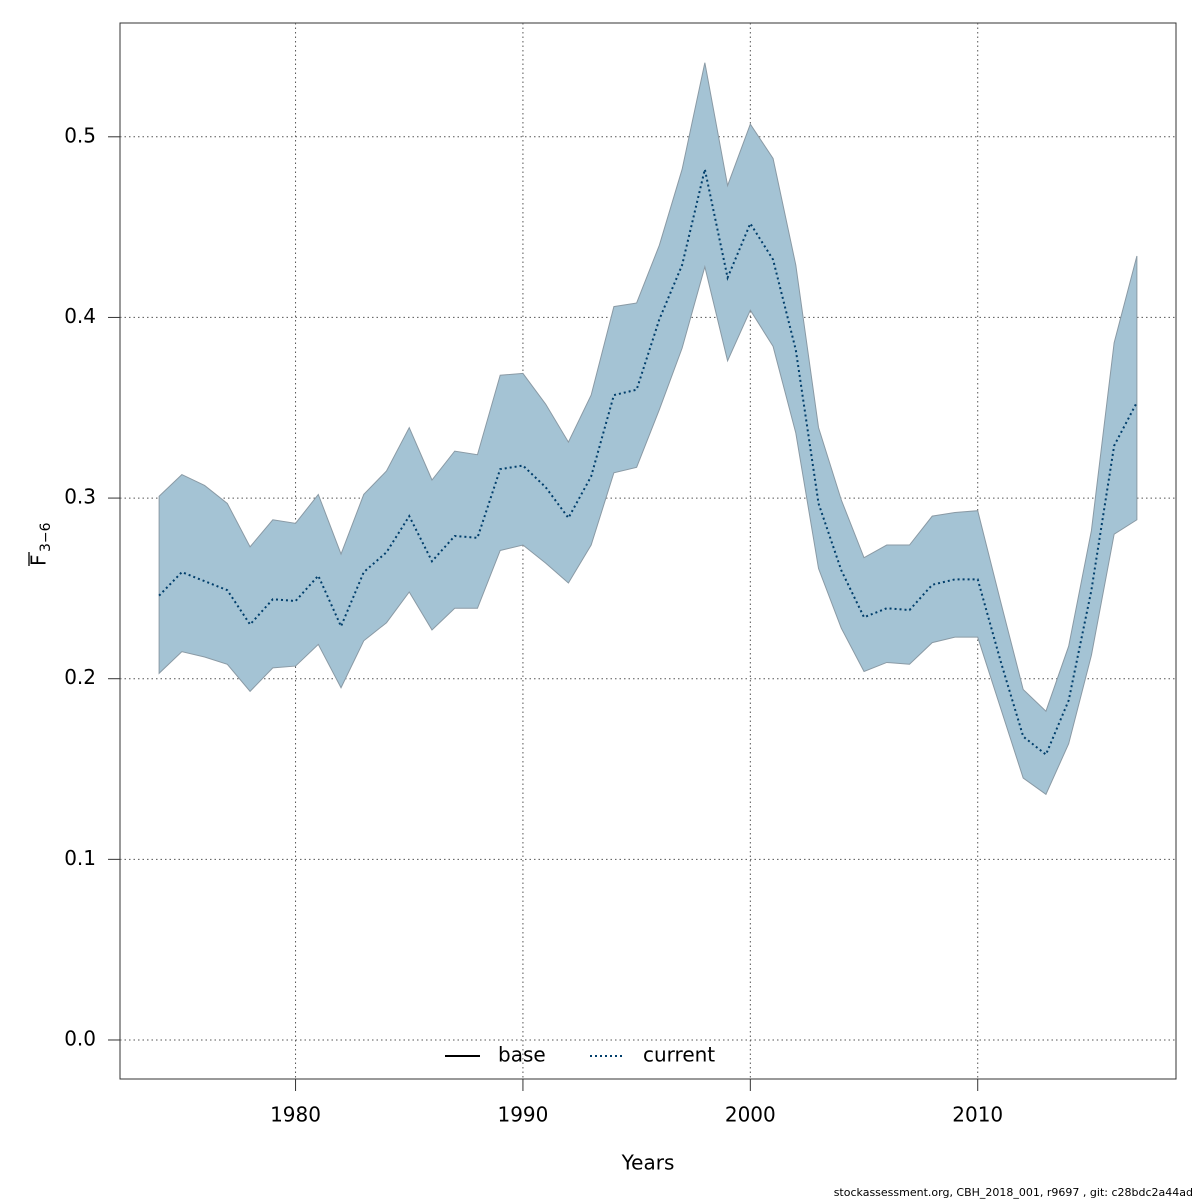 The width and height of the screenshot is (1200, 1200). I want to click on x-tick-label: 1990, so click(522, 1115).